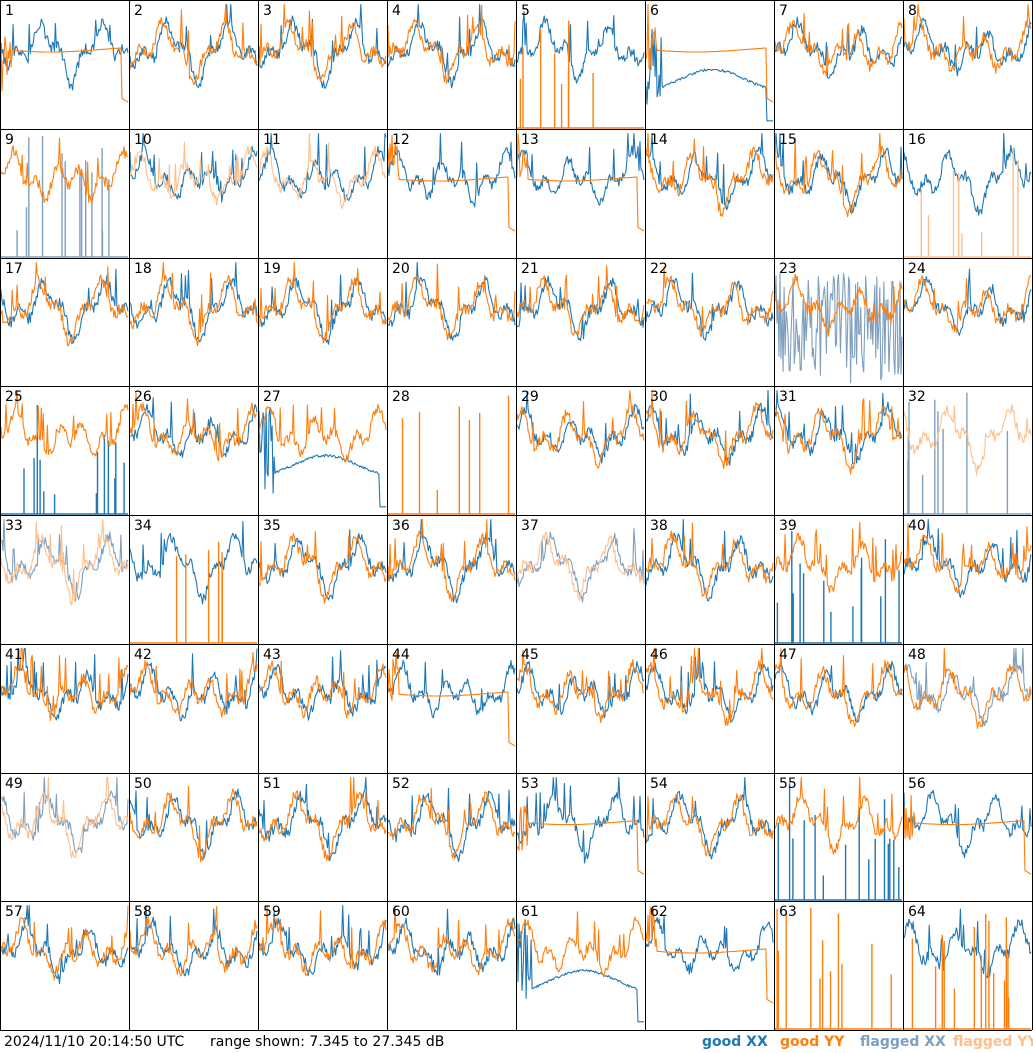 This screenshot has width=1033, height=1053. I want to click on antenna-tile-58: 58, so click(193, 940).